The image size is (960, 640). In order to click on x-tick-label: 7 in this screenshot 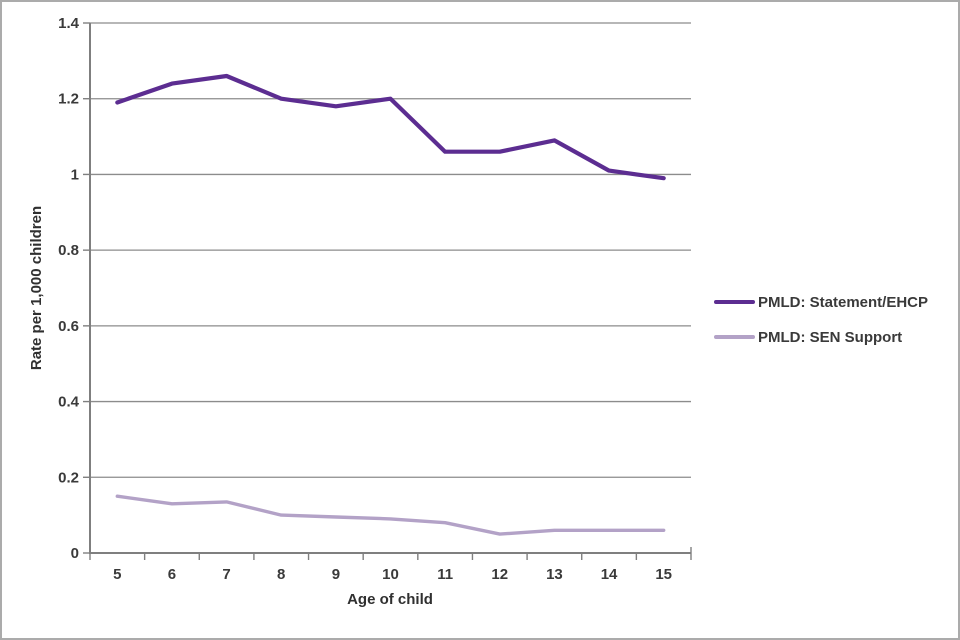, I will do `click(226, 574)`.